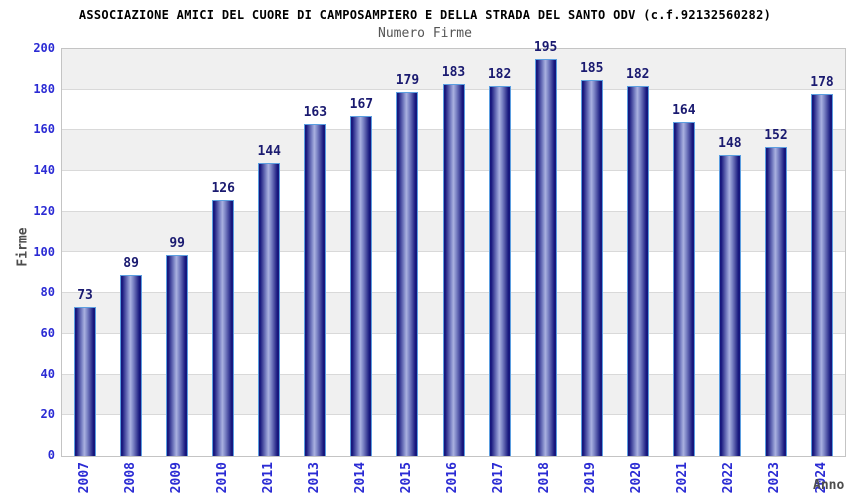 Image resolution: width=850 pixels, height=500 pixels. I want to click on x-tick-cell: 2017, so click(499, 481).